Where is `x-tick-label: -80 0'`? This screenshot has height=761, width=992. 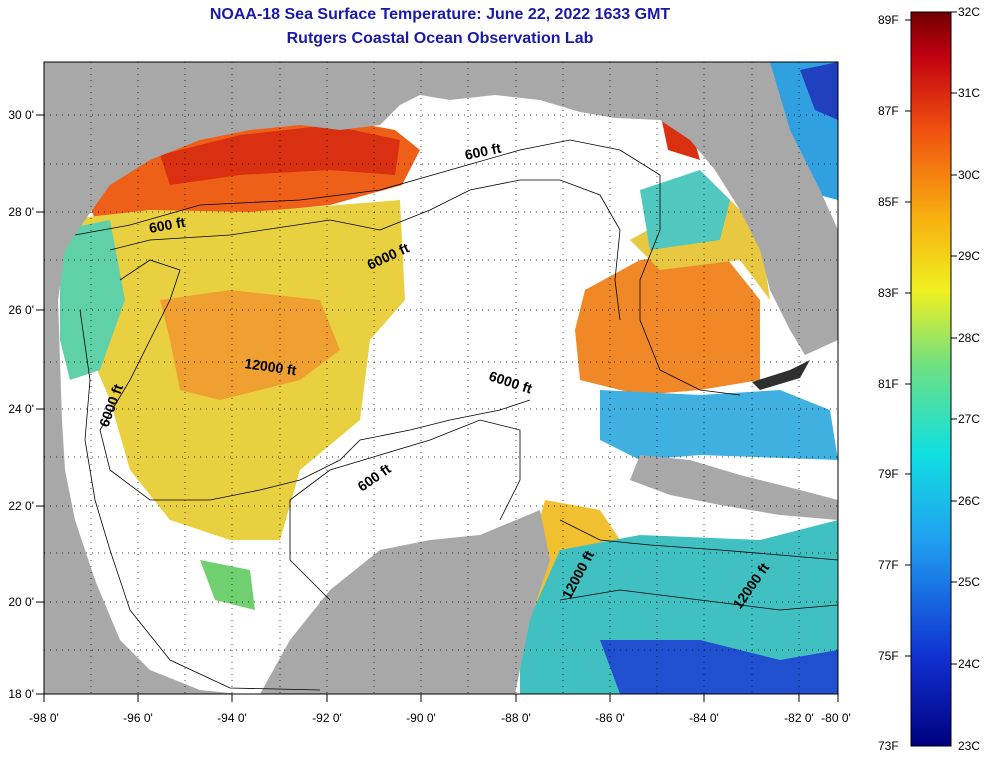 x-tick-label: -80 0' is located at coordinates (836, 718).